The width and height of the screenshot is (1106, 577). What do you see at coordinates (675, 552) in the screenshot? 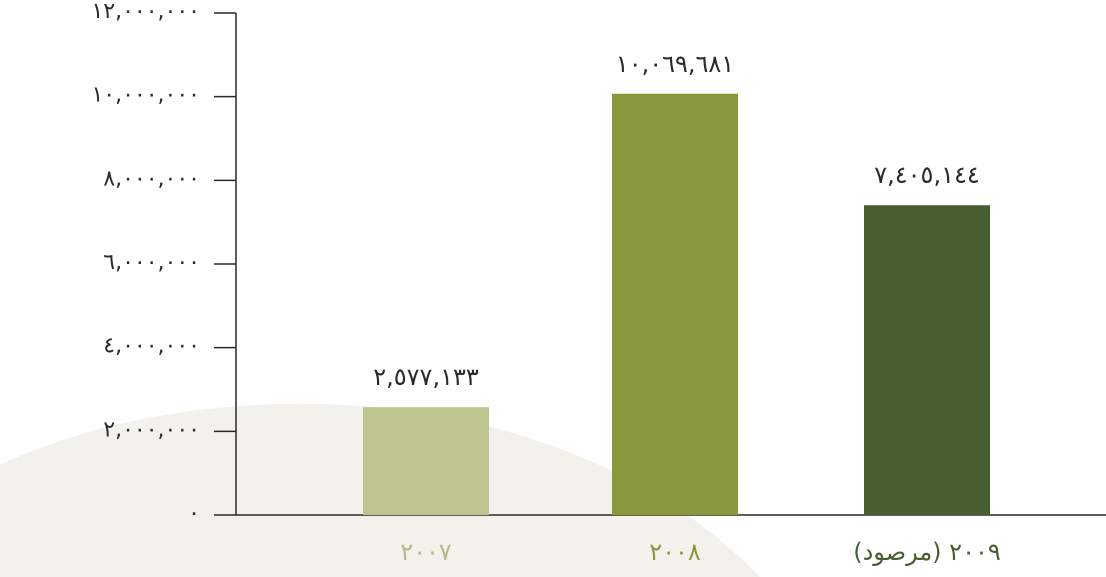
I see `x-category-label: ٢٠٠٨` at bounding box center [675, 552].